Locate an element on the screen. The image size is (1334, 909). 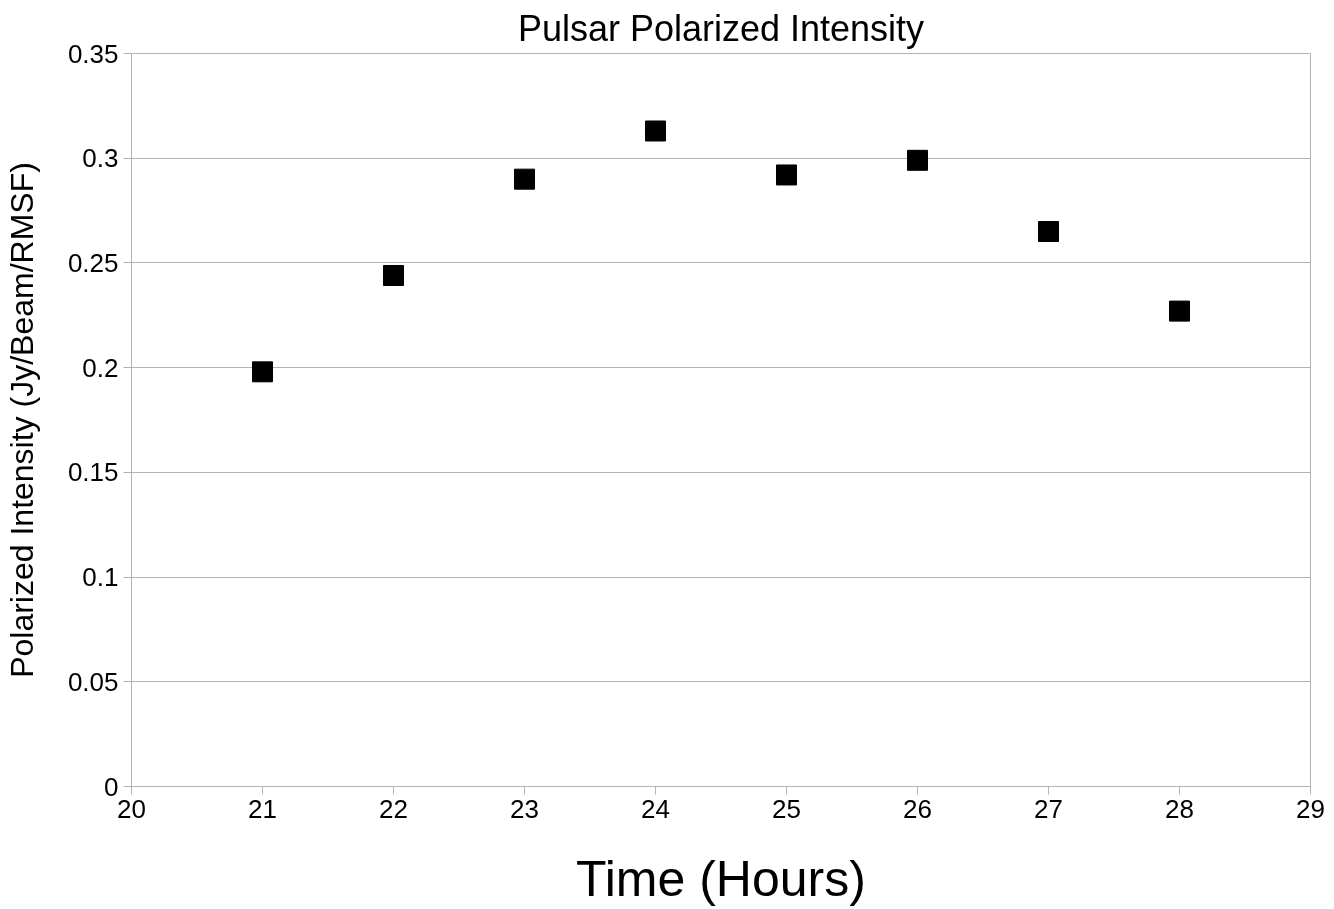
y-tick-label: 0.25 is located at coordinates (93, 262).